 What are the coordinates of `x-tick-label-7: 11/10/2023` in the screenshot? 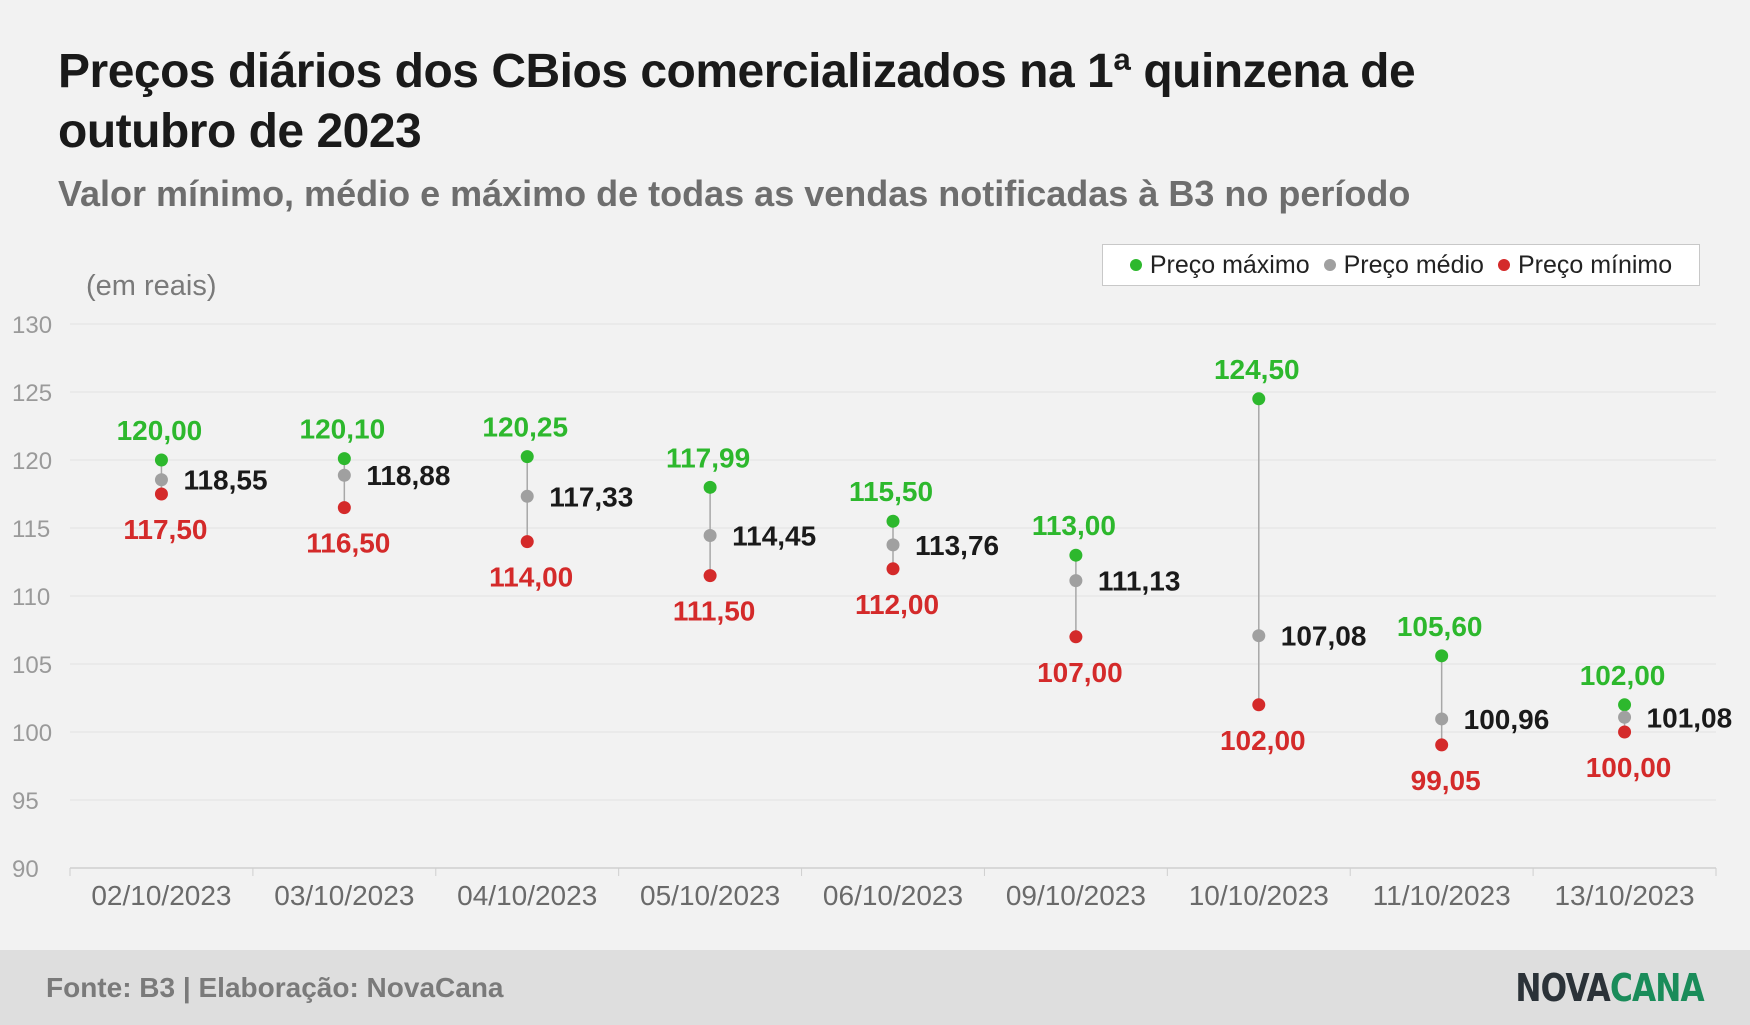 It's located at (1442, 895).